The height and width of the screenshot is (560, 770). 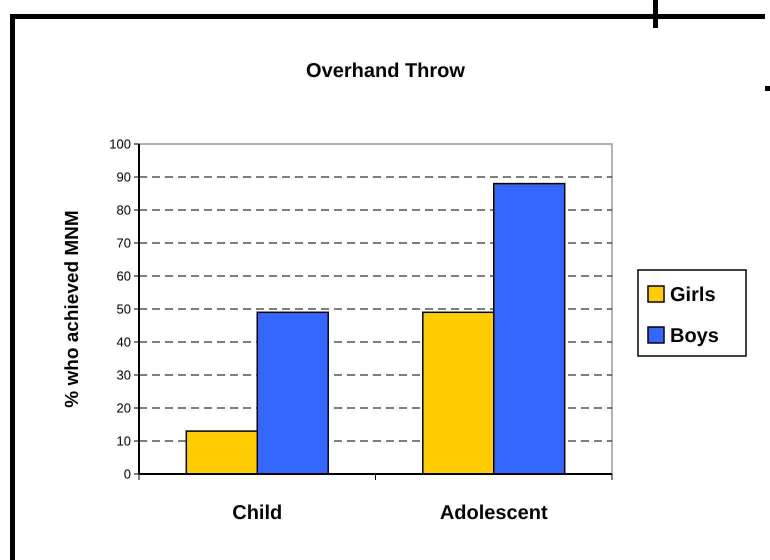 What do you see at coordinates (120, 144) in the screenshot?
I see `y-tick-label: 100` at bounding box center [120, 144].